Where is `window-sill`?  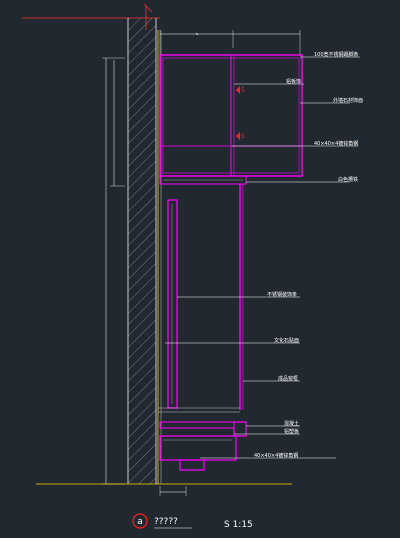 window-sill is located at coordinates (203, 446).